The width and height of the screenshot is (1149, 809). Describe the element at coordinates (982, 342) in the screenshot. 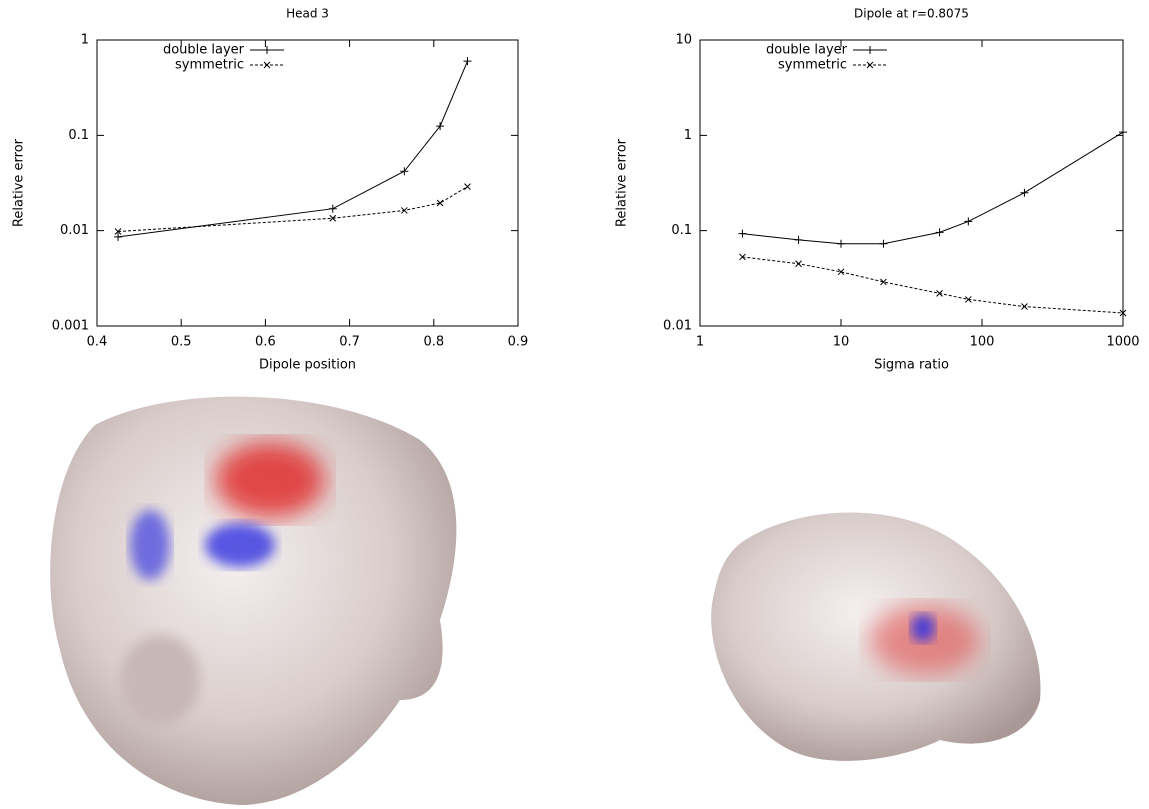

I see `x-tick-label: 100` at that location.